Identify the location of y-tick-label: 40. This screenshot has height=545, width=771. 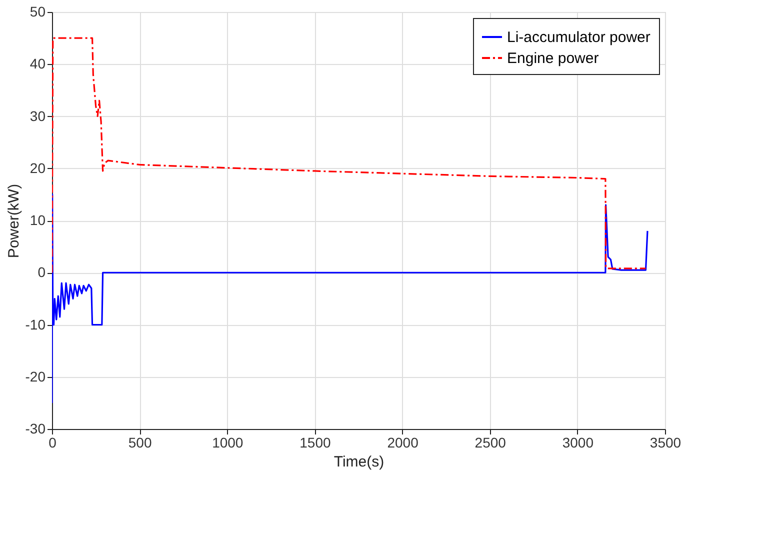
(38, 64).